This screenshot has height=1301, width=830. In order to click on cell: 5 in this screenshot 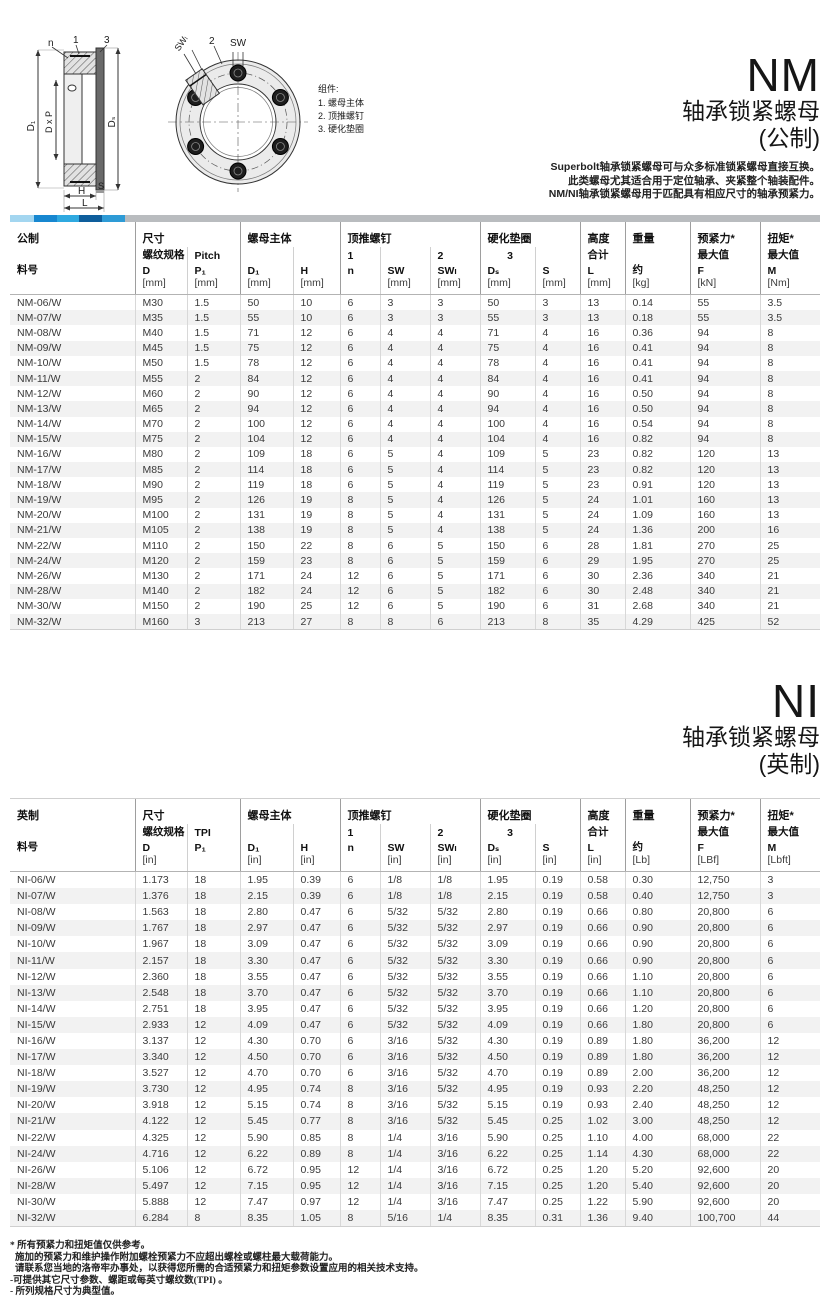, I will do `click(557, 500)`.